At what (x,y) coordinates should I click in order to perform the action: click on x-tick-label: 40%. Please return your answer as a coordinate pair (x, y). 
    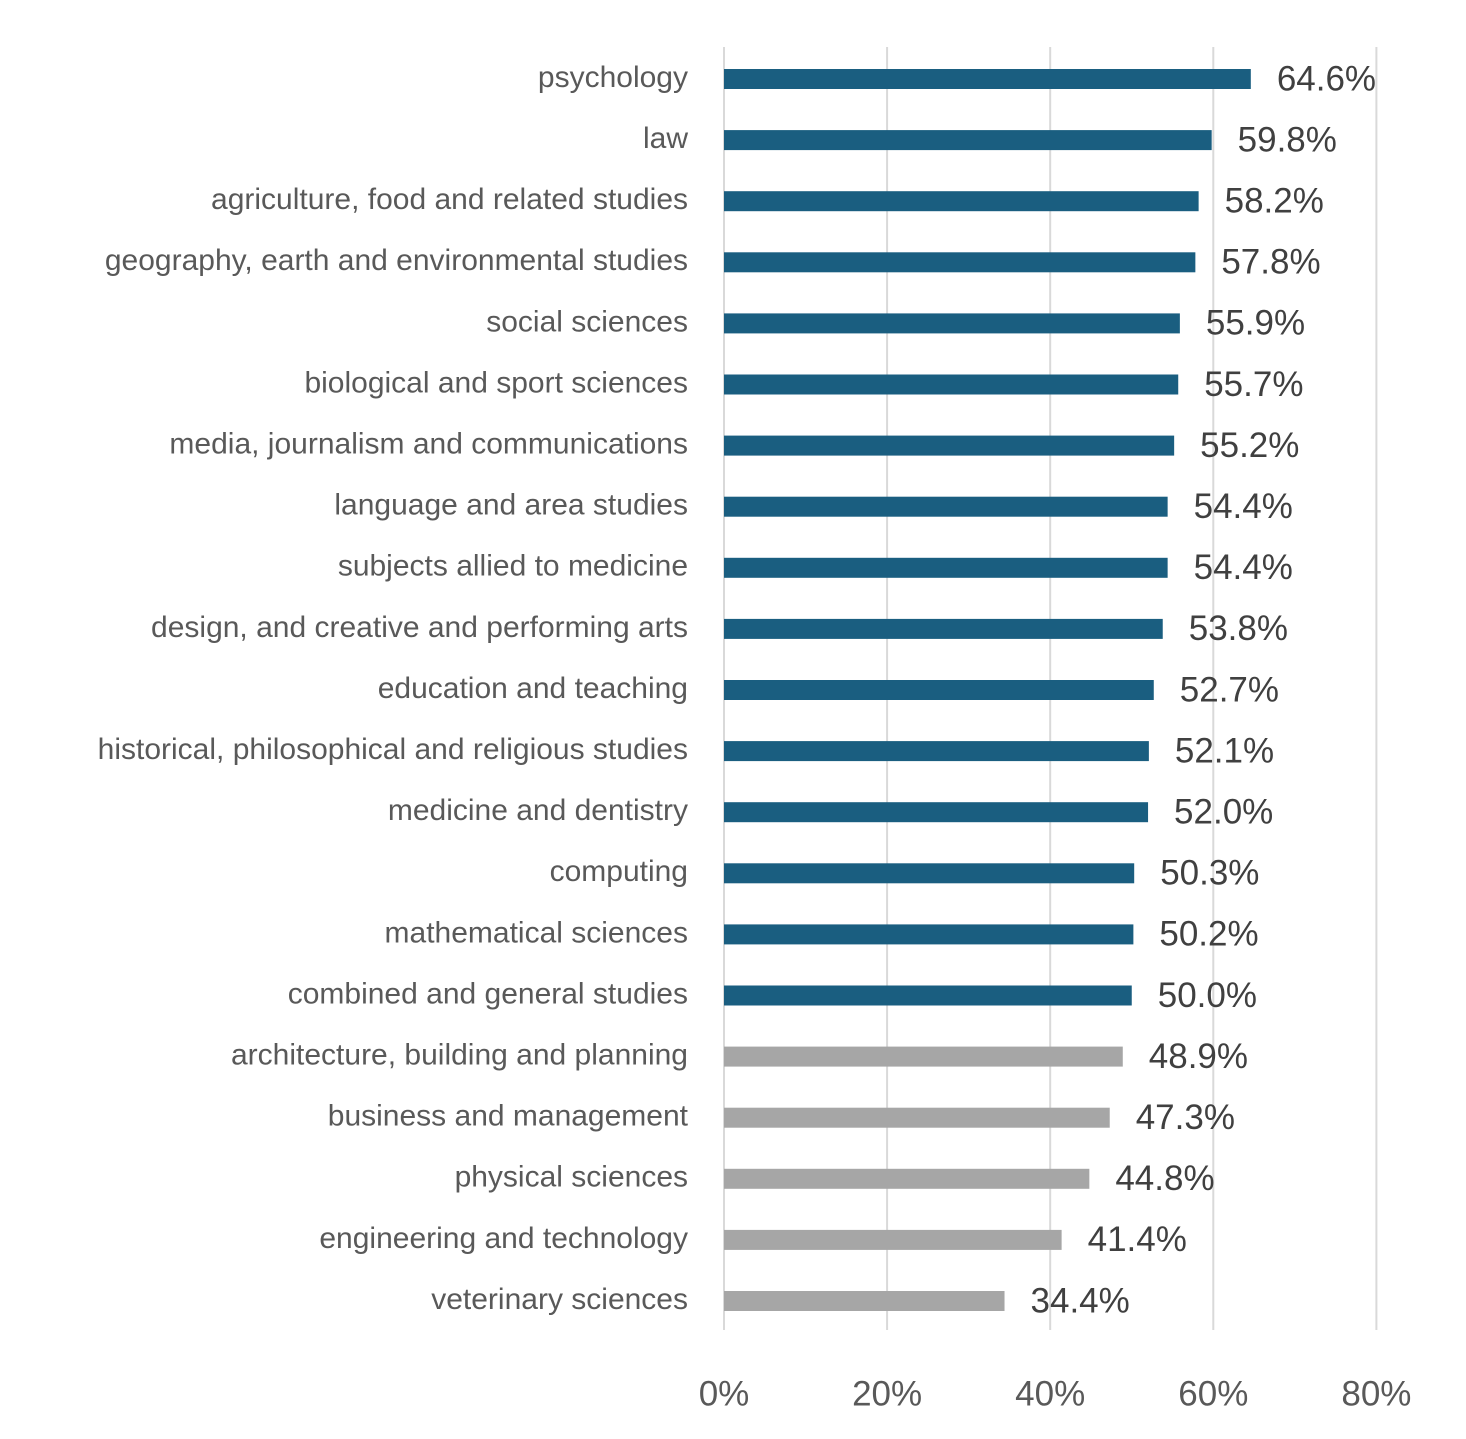
    Looking at the image, I should click on (1050, 1393).